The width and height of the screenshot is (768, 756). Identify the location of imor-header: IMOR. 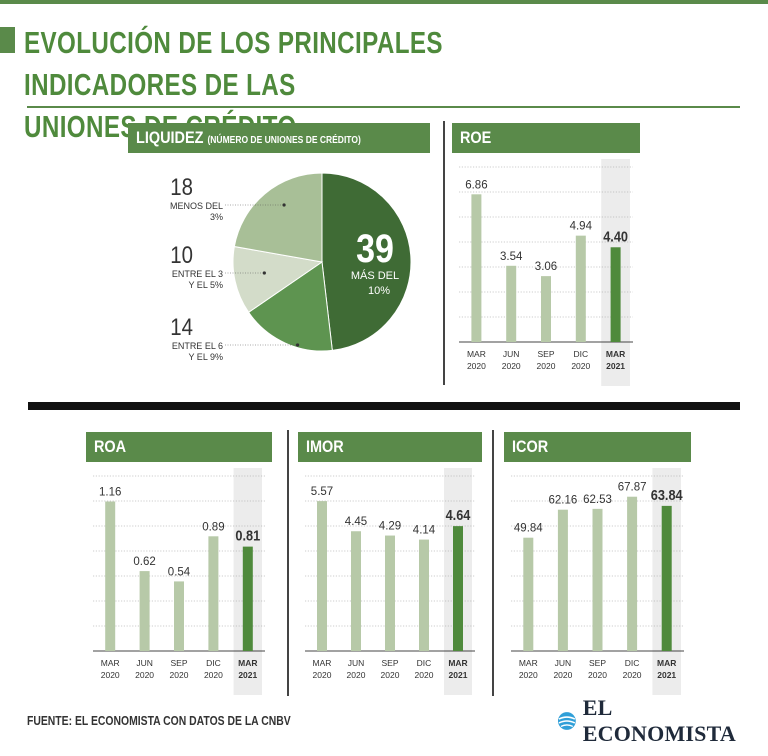
(390, 447).